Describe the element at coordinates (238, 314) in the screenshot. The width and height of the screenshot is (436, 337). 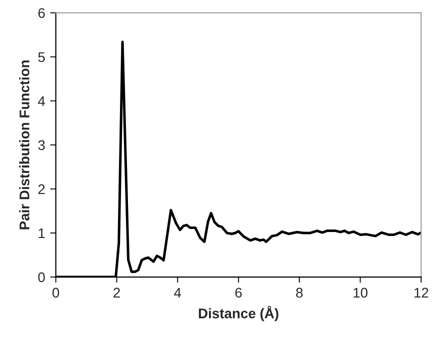
I see `x-axis-title: Distance (Å)` at that location.